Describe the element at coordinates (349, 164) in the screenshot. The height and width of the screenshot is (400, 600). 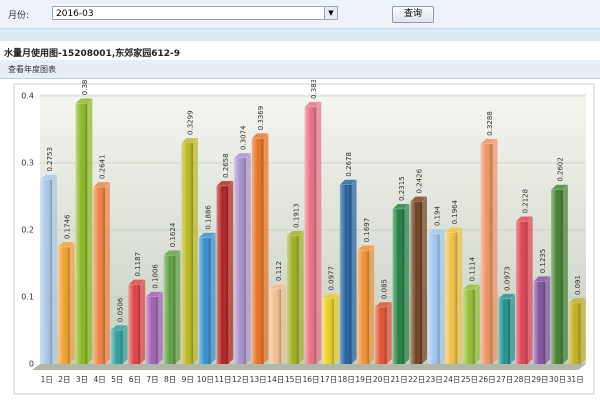
I see `data-label: 0.2678` at that location.